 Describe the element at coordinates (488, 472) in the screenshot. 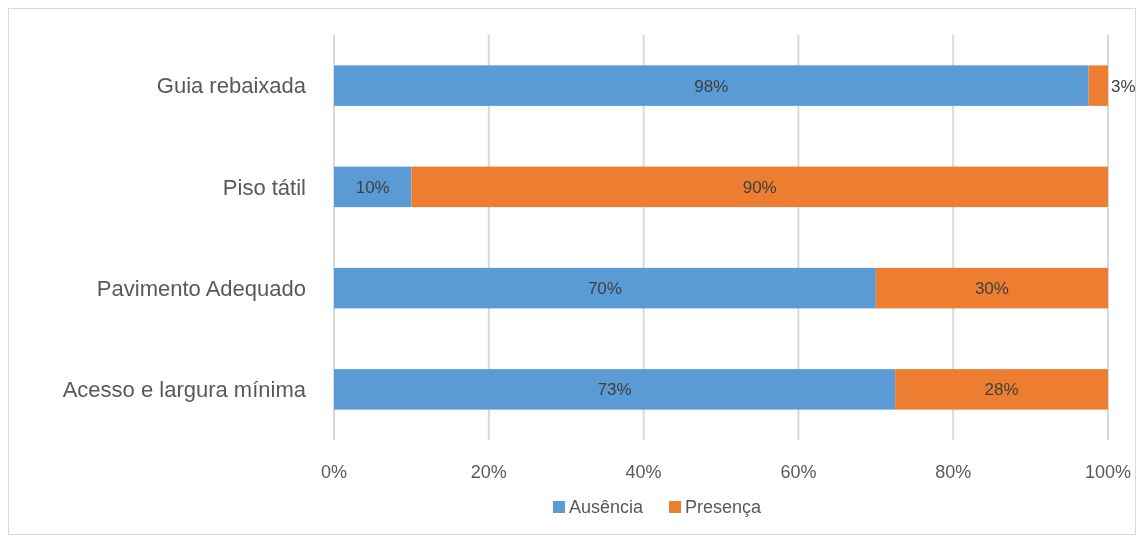

I see `x-tick-label: 20%` at that location.